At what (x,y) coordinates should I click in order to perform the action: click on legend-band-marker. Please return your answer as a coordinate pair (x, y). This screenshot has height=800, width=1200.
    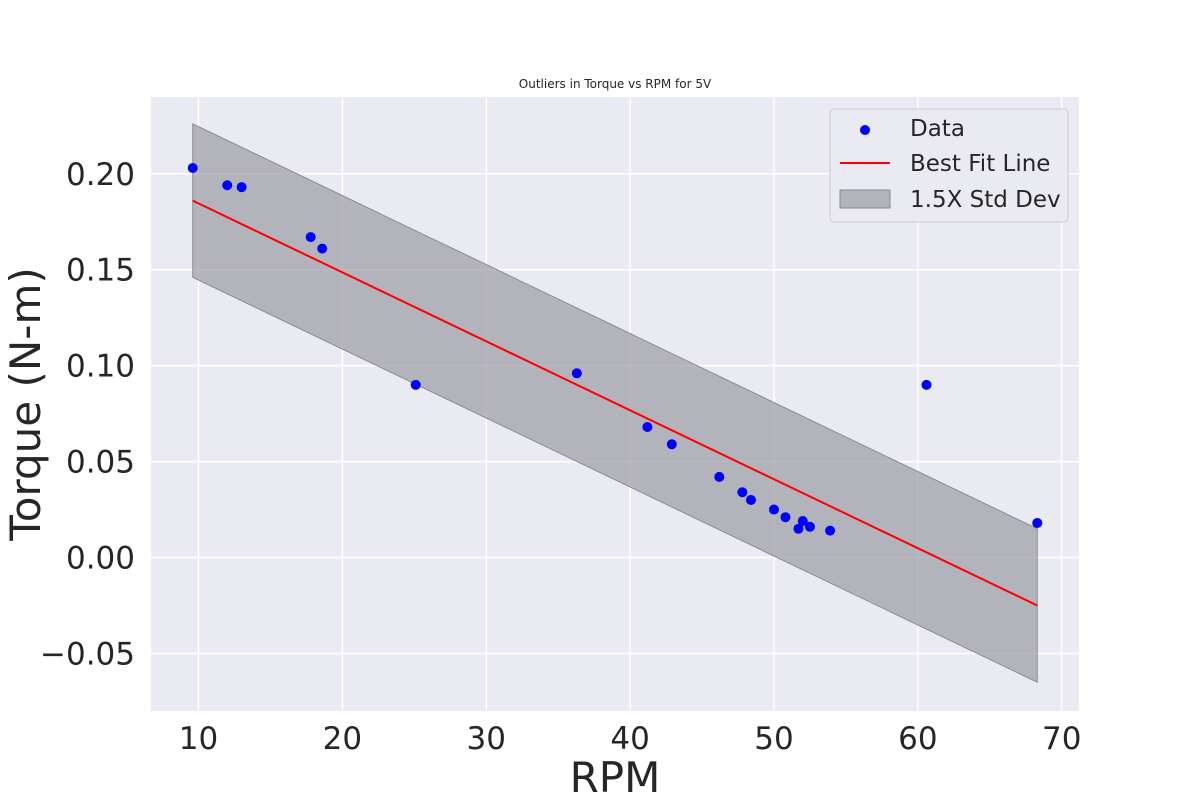
    Looking at the image, I should click on (865, 199).